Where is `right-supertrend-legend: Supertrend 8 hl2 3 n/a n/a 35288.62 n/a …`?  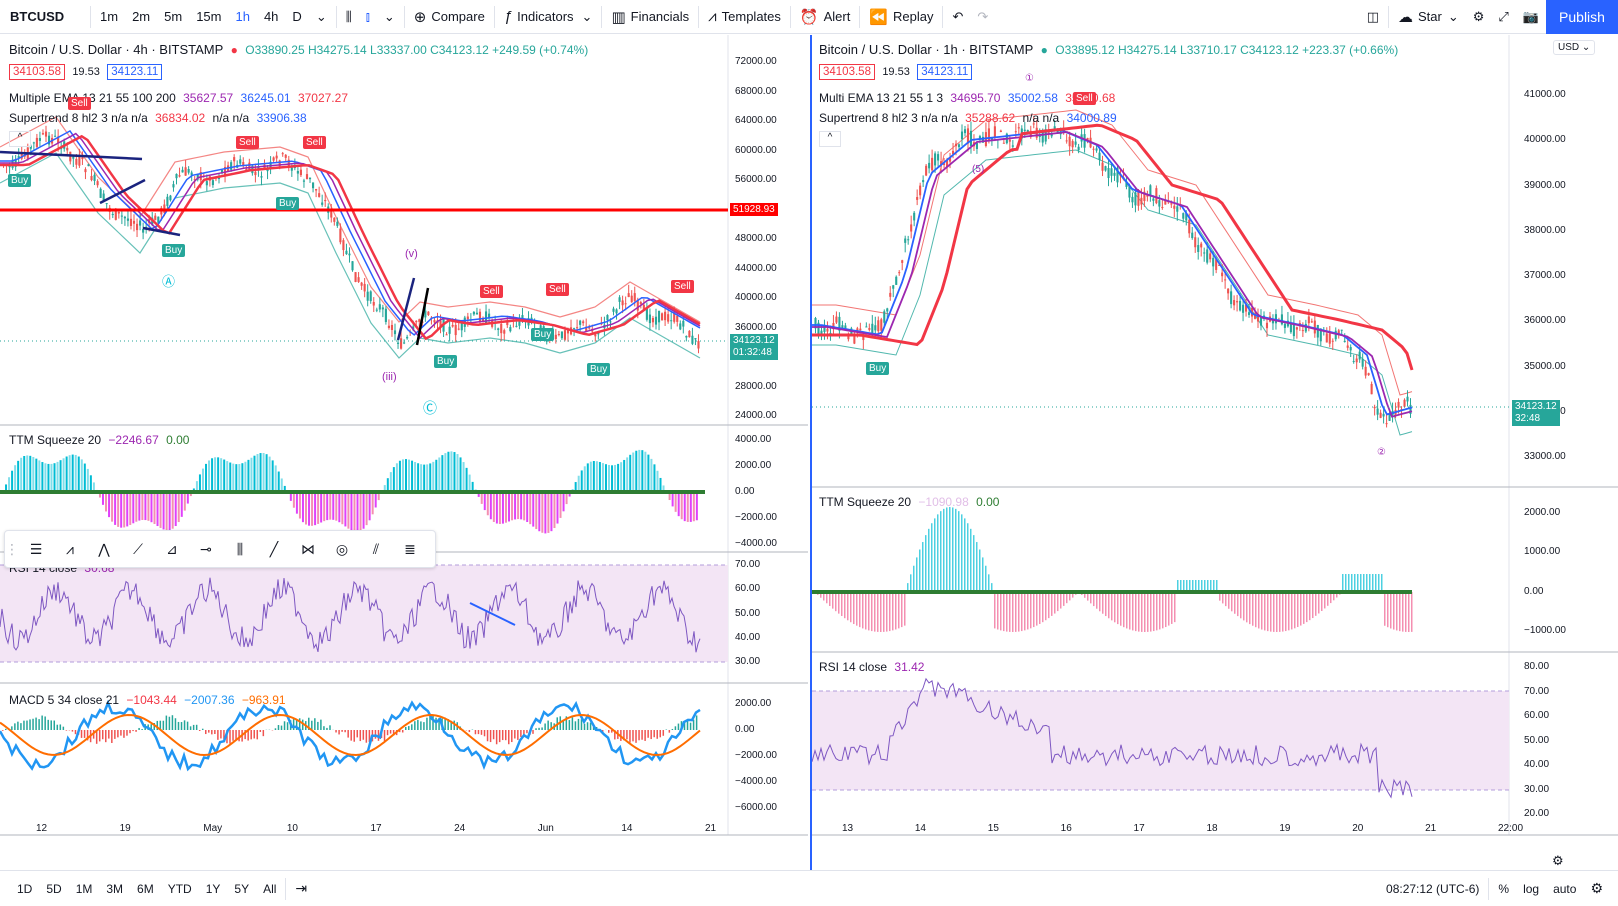 right-supertrend-legend: Supertrend 8 hl2 3 n/a n/a 35288.62 n/a … is located at coordinates (970, 118).